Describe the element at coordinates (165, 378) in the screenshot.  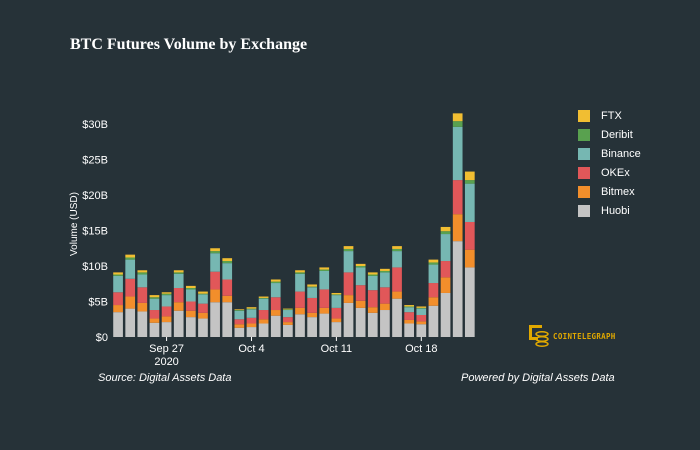
I see `source-note: Source: Digital Assets Data` at that location.